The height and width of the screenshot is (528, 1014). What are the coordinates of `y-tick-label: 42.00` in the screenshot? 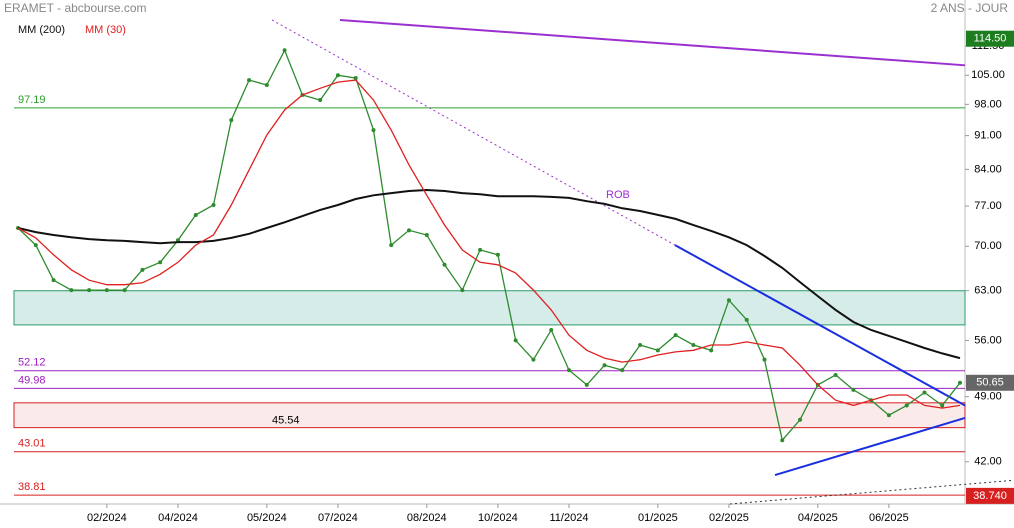 It's located at (988, 462).